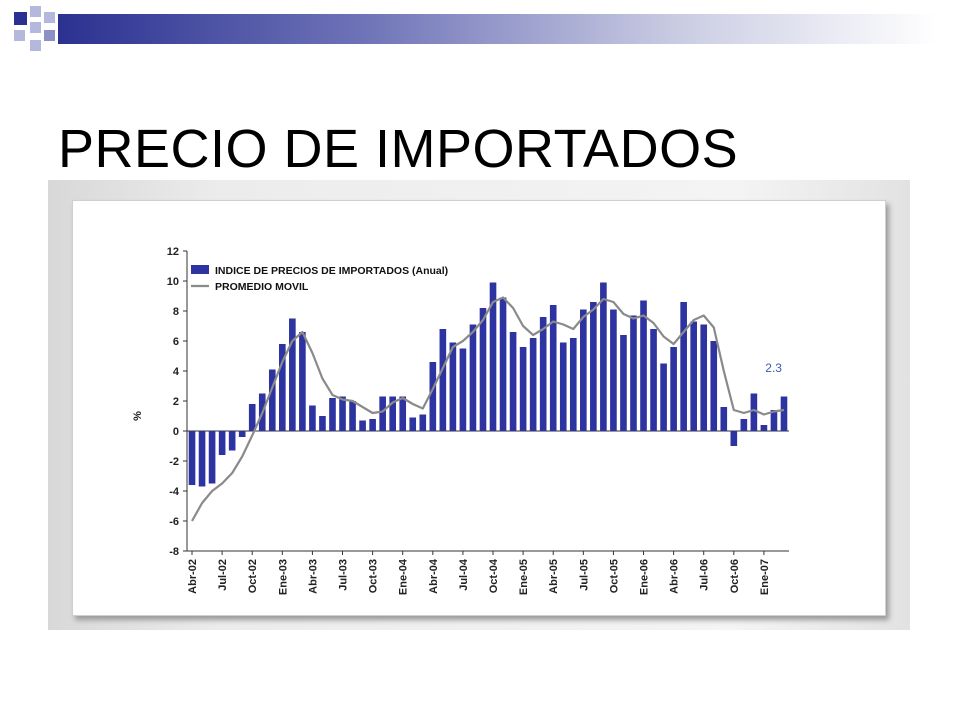 This screenshot has width=960, height=720. I want to click on x-tick-label: Ene-04, so click(404, 576).